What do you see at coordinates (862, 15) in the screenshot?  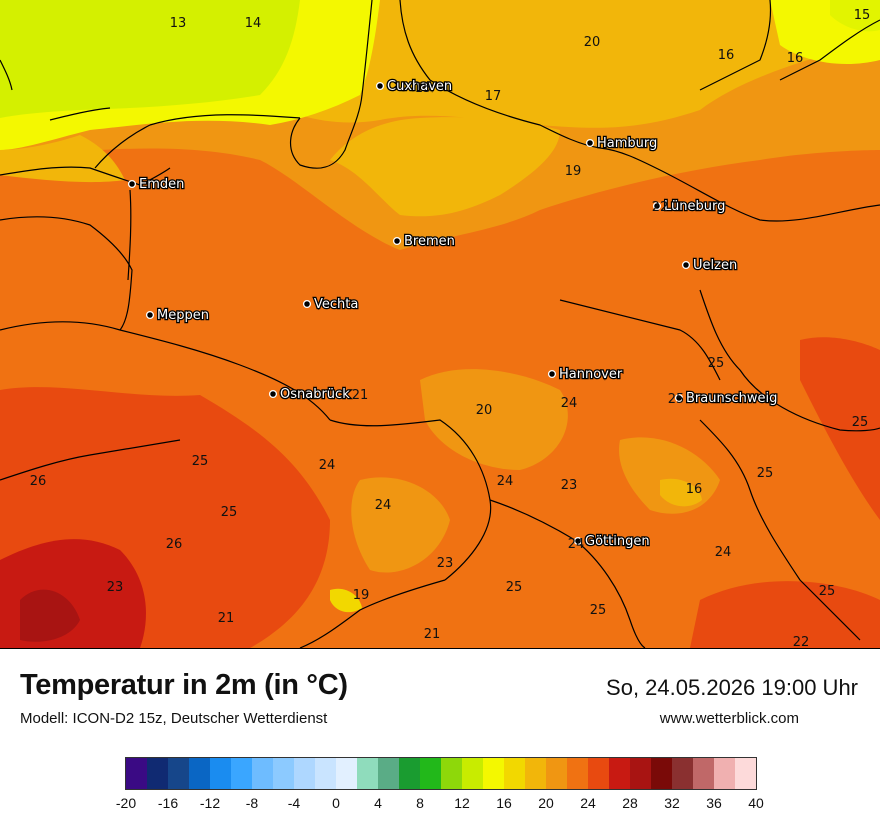 I see `temperature-value-label: 15` at bounding box center [862, 15].